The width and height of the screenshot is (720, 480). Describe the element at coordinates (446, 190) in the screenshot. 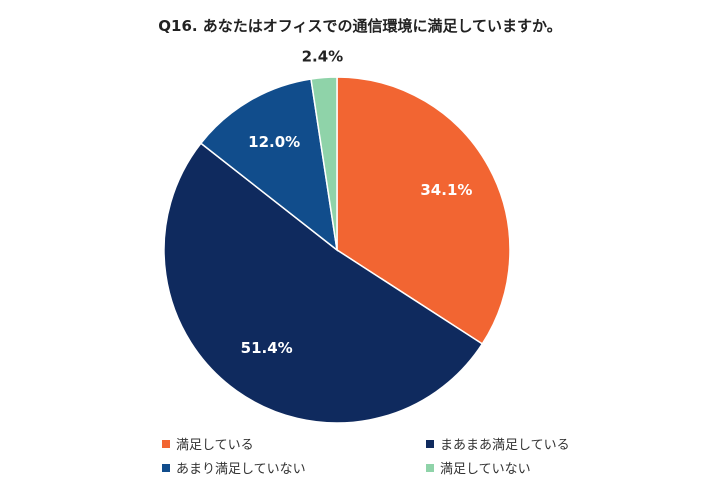

I see `value-label-satisfied: 34.1%` at that location.